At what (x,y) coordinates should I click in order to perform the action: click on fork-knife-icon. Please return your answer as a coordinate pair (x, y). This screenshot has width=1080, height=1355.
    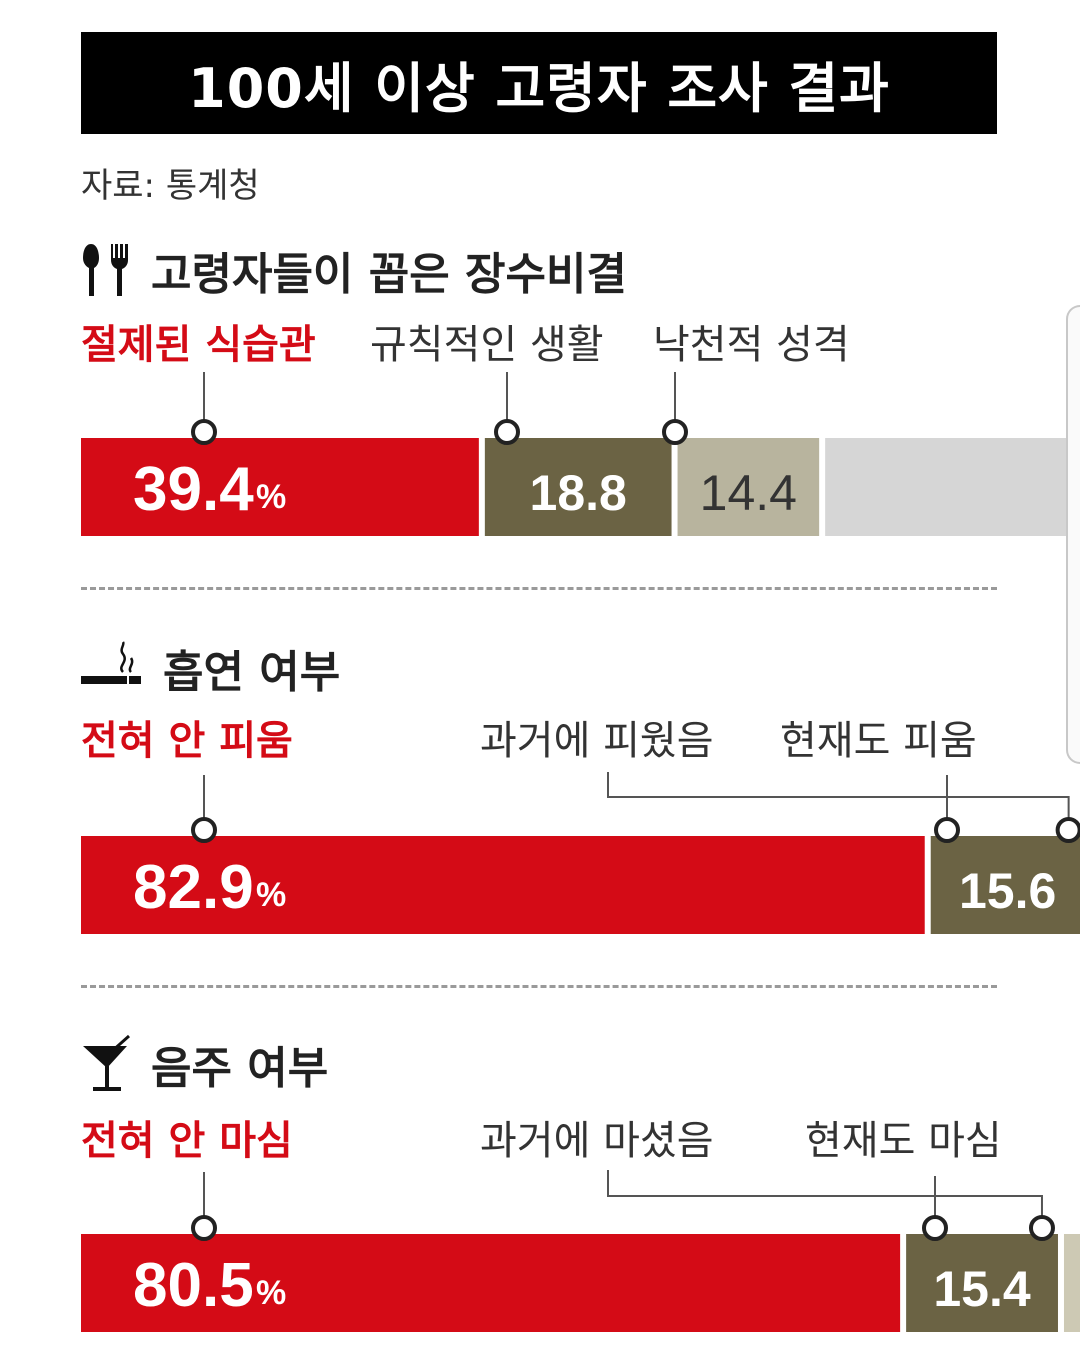
    Looking at the image, I should click on (105, 270).